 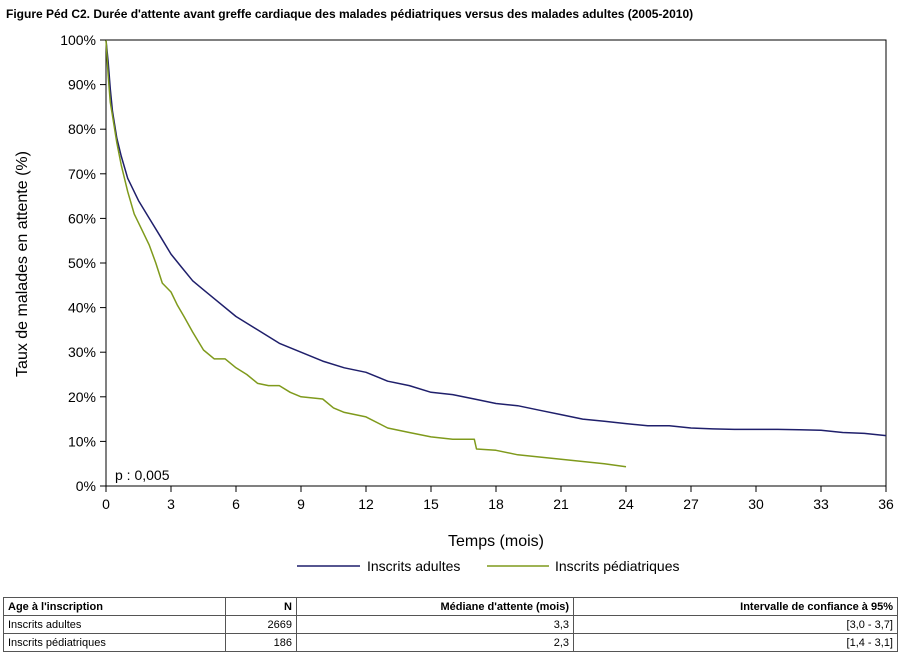 I want to click on x-tick-label: 27, so click(x=691, y=504).